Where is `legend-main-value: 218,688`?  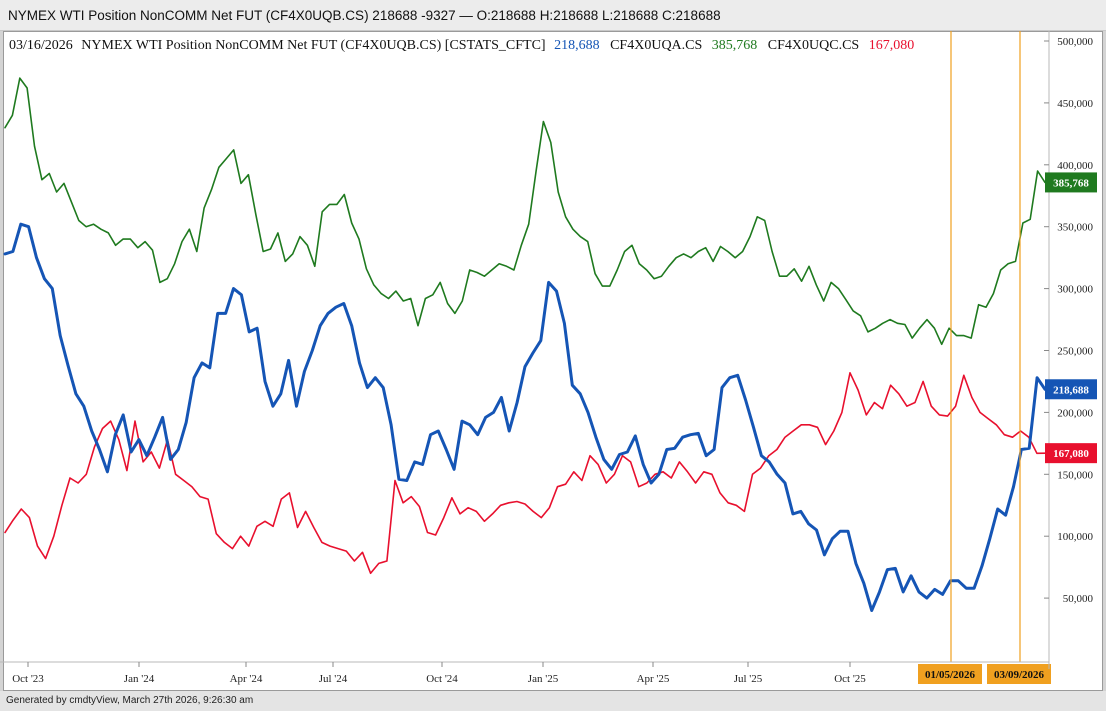
legend-main-value: 218,688 is located at coordinates (577, 45).